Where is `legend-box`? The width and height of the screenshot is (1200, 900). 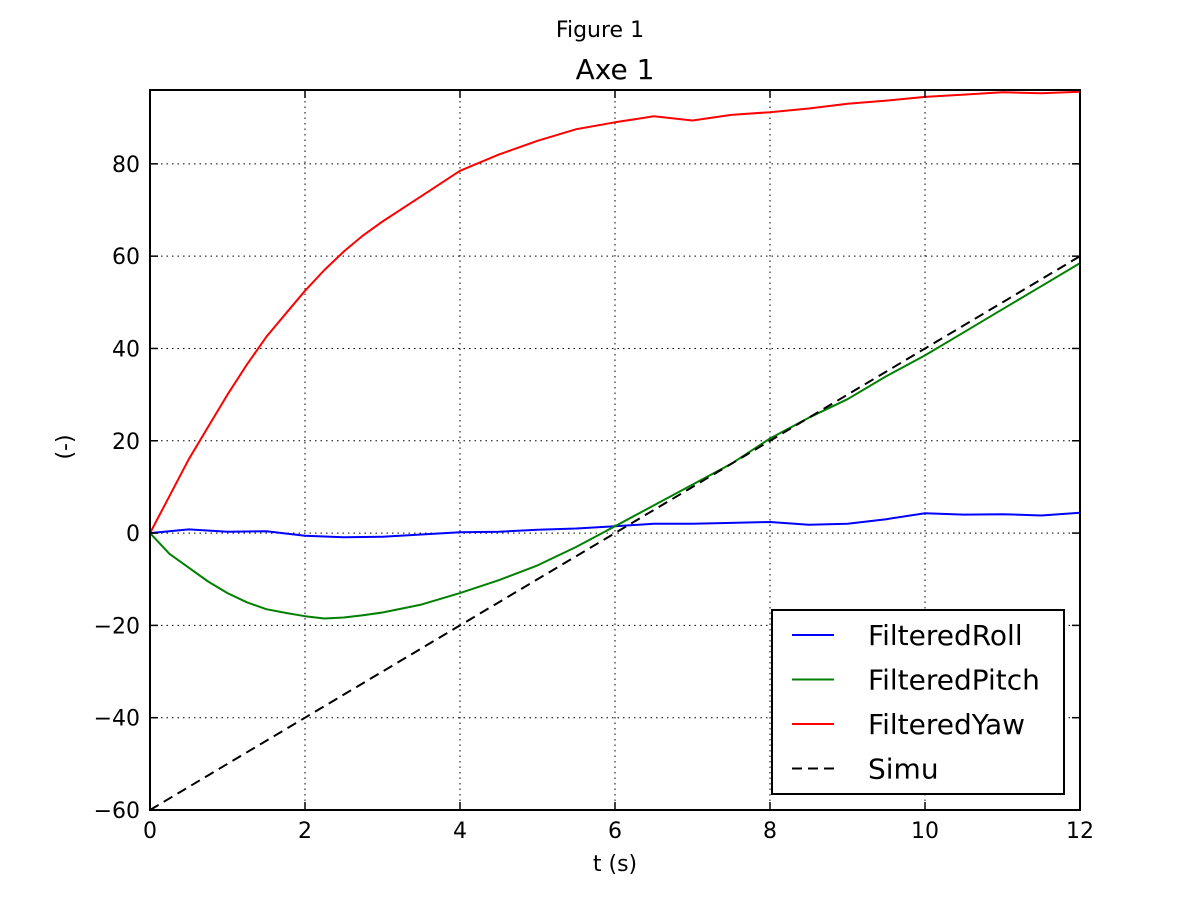
legend-box is located at coordinates (918, 702).